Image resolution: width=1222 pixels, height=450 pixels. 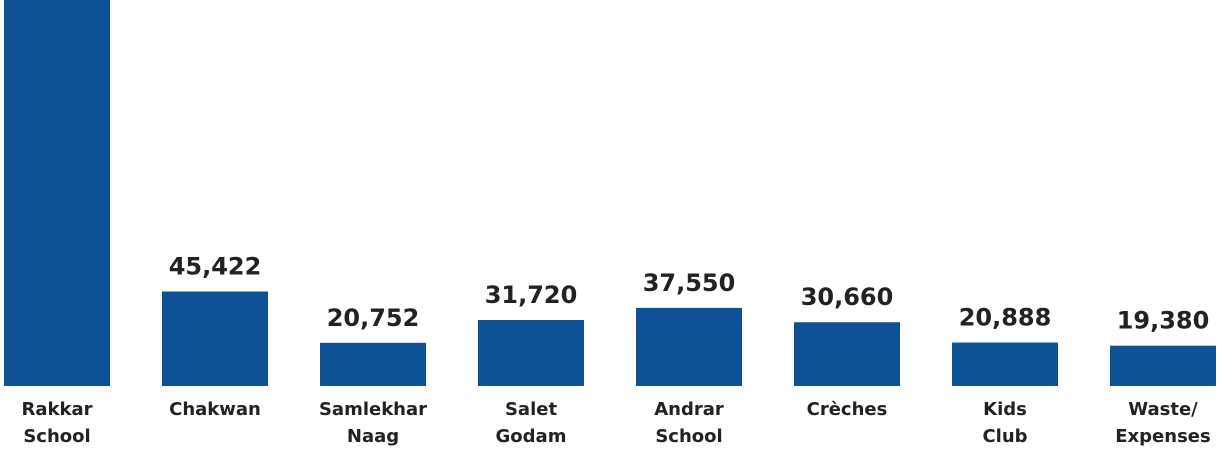 What do you see at coordinates (531, 409) in the screenshot?
I see `category-label: Salet` at bounding box center [531, 409].